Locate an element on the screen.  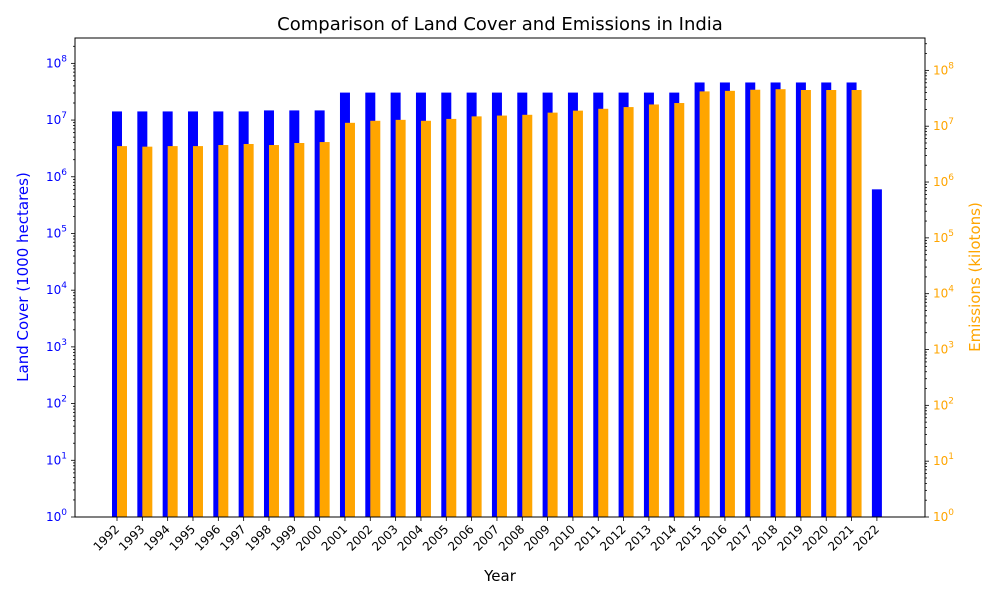
x-axis-label: Year is located at coordinates (500, 576).